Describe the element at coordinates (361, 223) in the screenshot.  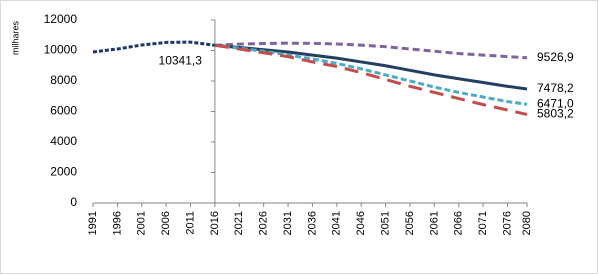
I see `x-tick-label: 2046` at that location.